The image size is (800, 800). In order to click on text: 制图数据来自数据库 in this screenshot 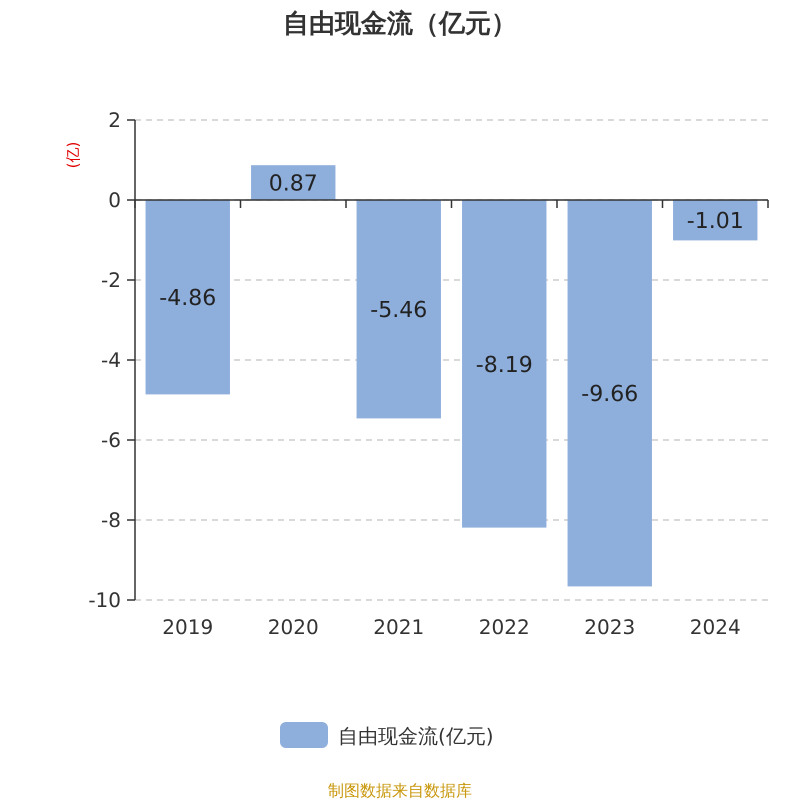, I will do `click(400, 790)`.